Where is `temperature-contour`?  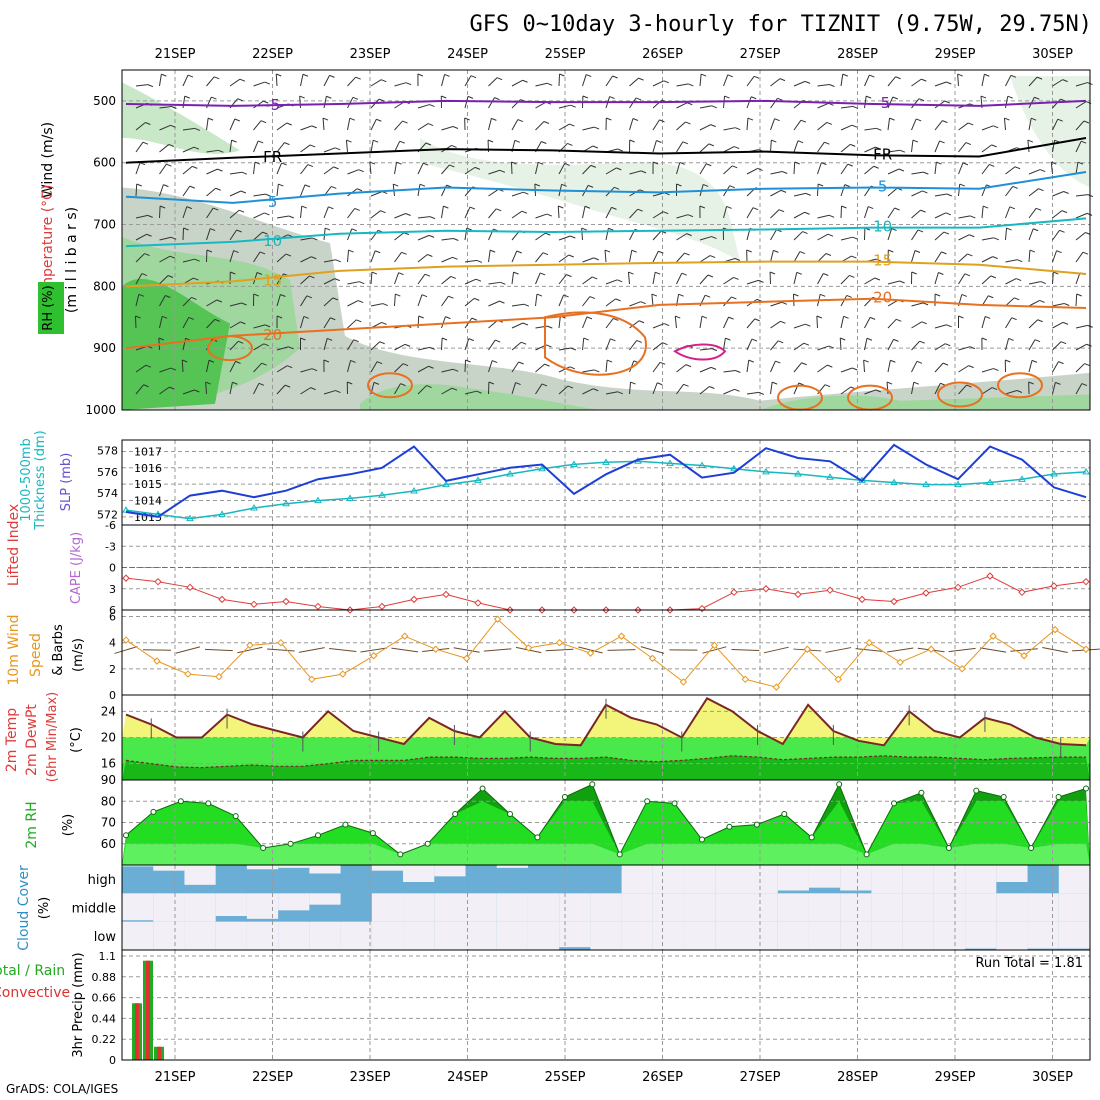 temperature-contour is located at coordinates (960, 394).